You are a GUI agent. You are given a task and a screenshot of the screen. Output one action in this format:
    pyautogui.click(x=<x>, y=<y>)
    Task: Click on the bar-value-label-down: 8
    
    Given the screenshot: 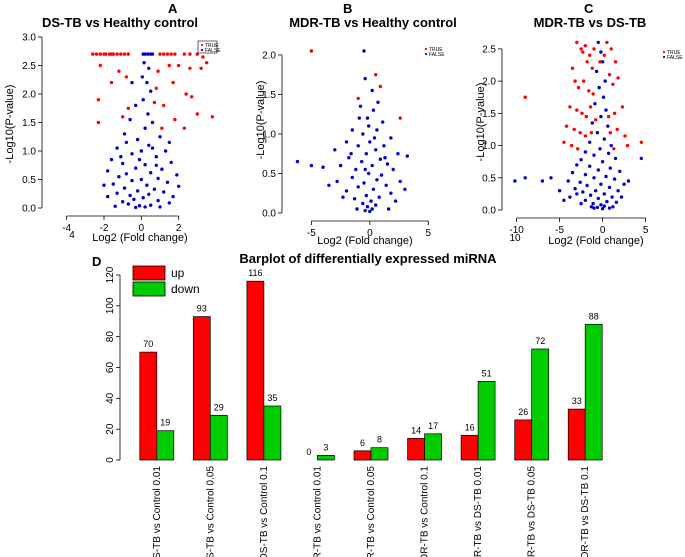 What is the action you would take?
    pyautogui.click(x=379, y=440)
    